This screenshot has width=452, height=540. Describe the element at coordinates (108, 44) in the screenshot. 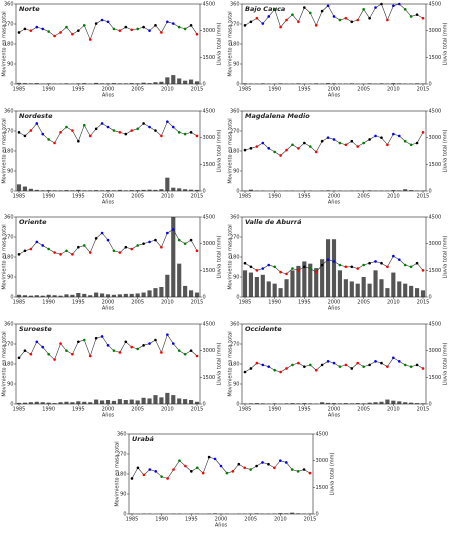

I see `plot-frame` at that location.